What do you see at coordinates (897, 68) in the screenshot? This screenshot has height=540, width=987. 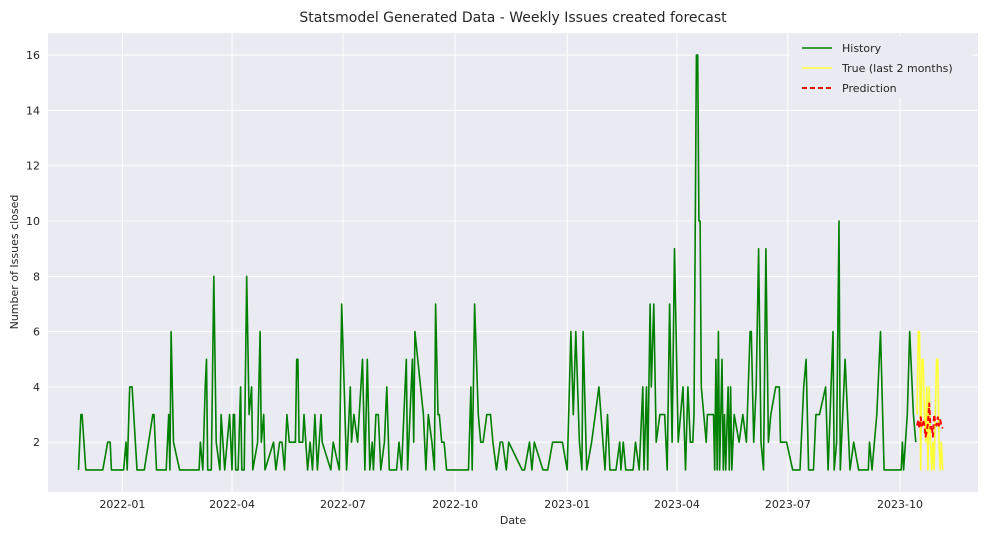 I see `legend-entry-true: True (last 2 months)` at bounding box center [897, 68].